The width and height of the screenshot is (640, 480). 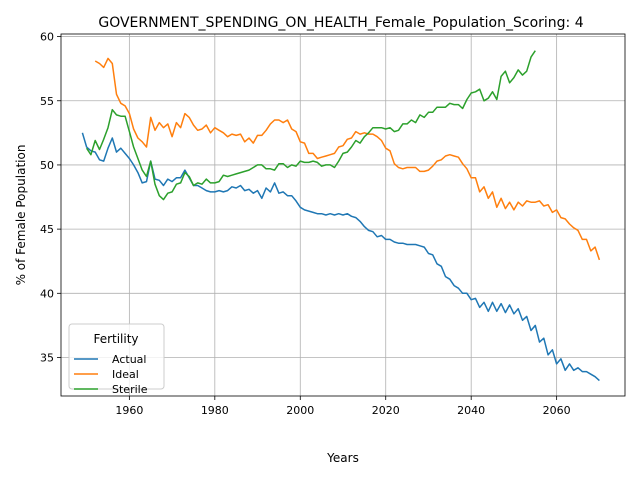 I want to click on legend-box, so click(x=116, y=356).